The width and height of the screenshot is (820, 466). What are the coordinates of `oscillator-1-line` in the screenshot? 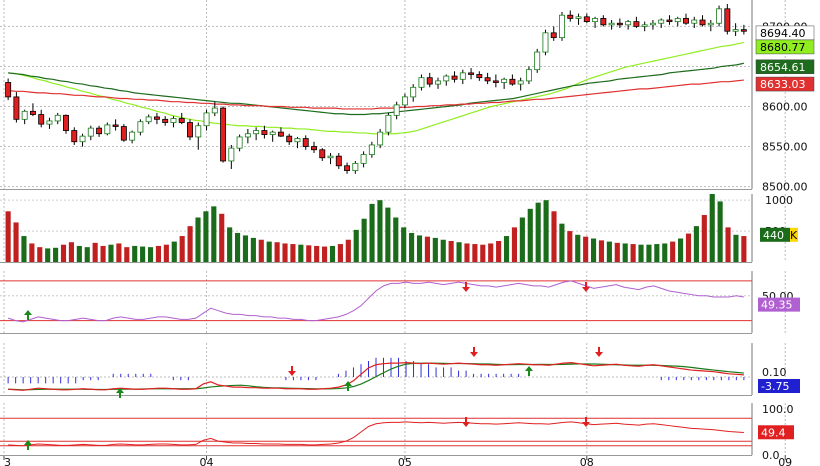 It's located at (375, 301).